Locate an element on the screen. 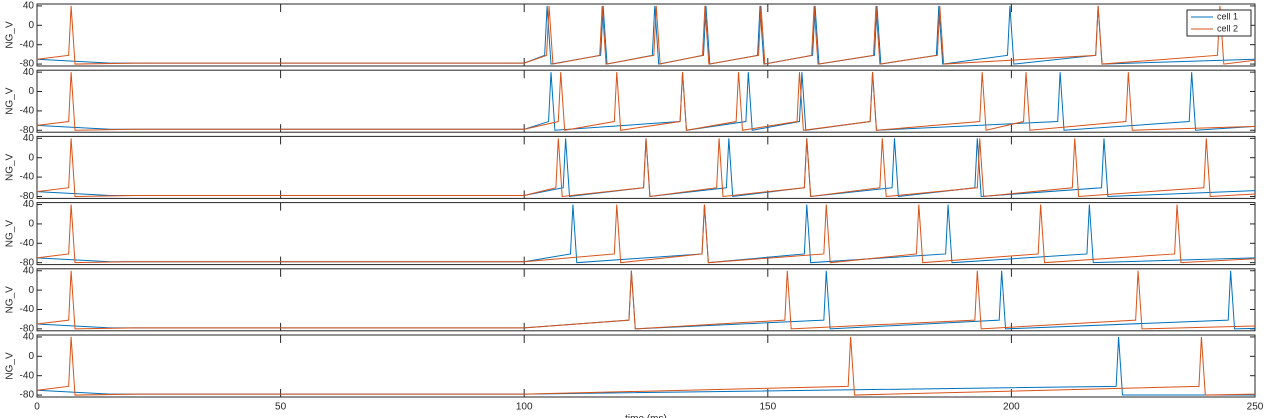 The image size is (1269, 418). legend-label: cell 2 is located at coordinates (1227, 28).